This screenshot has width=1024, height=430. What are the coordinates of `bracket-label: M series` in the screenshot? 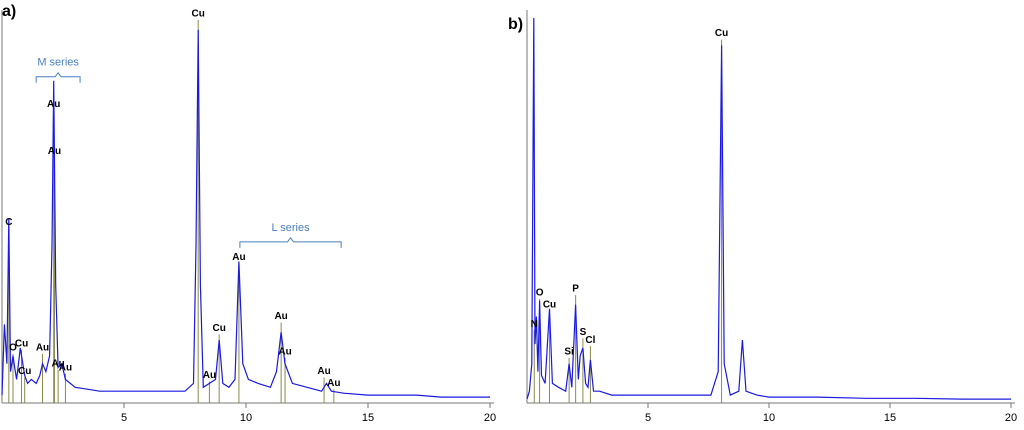 It's located at (58, 63).